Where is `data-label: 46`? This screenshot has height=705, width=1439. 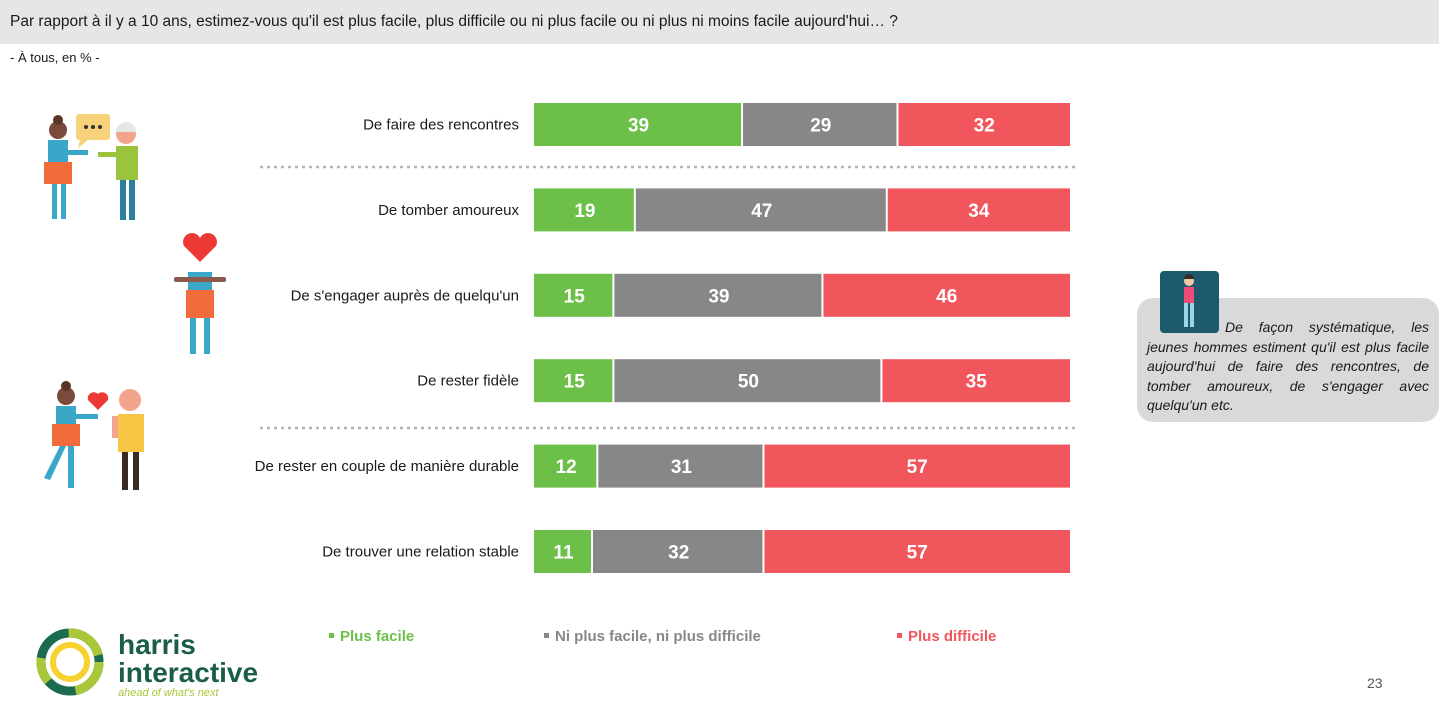 data-label: 46 is located at coordinates (946, 296).